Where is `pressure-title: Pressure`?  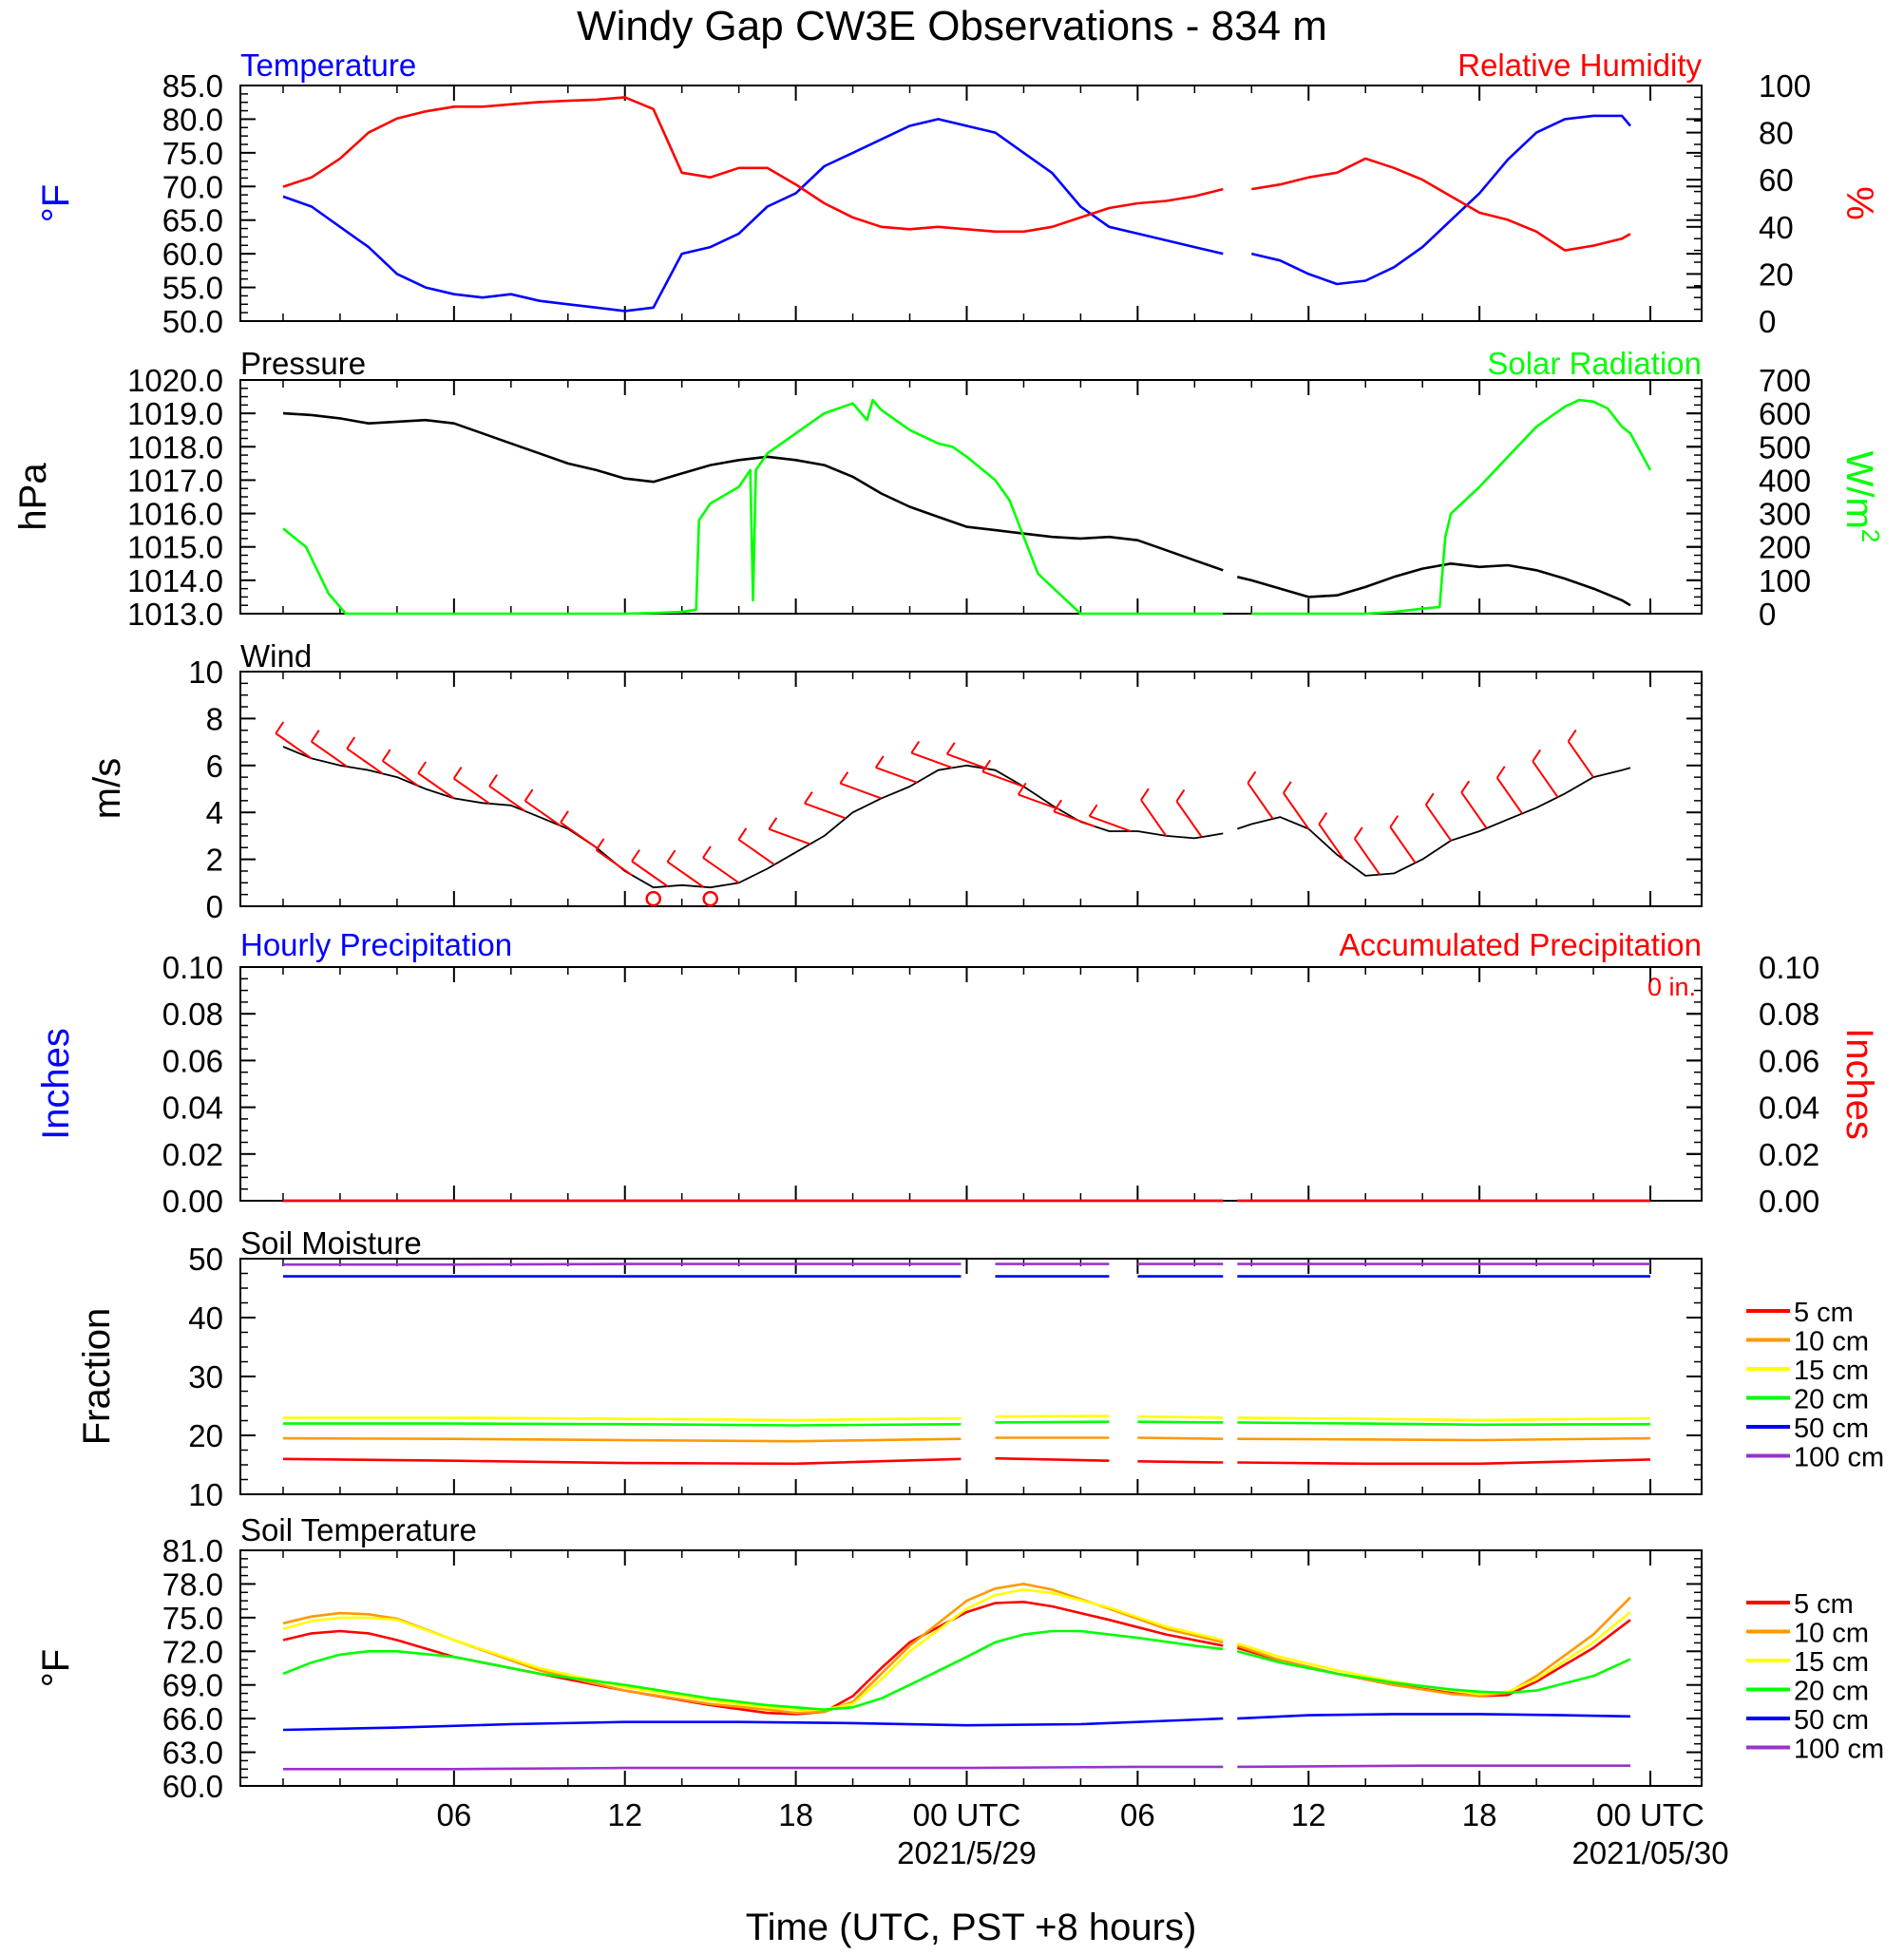
pressure-title: Pressure is located at coordinates (303, 363).